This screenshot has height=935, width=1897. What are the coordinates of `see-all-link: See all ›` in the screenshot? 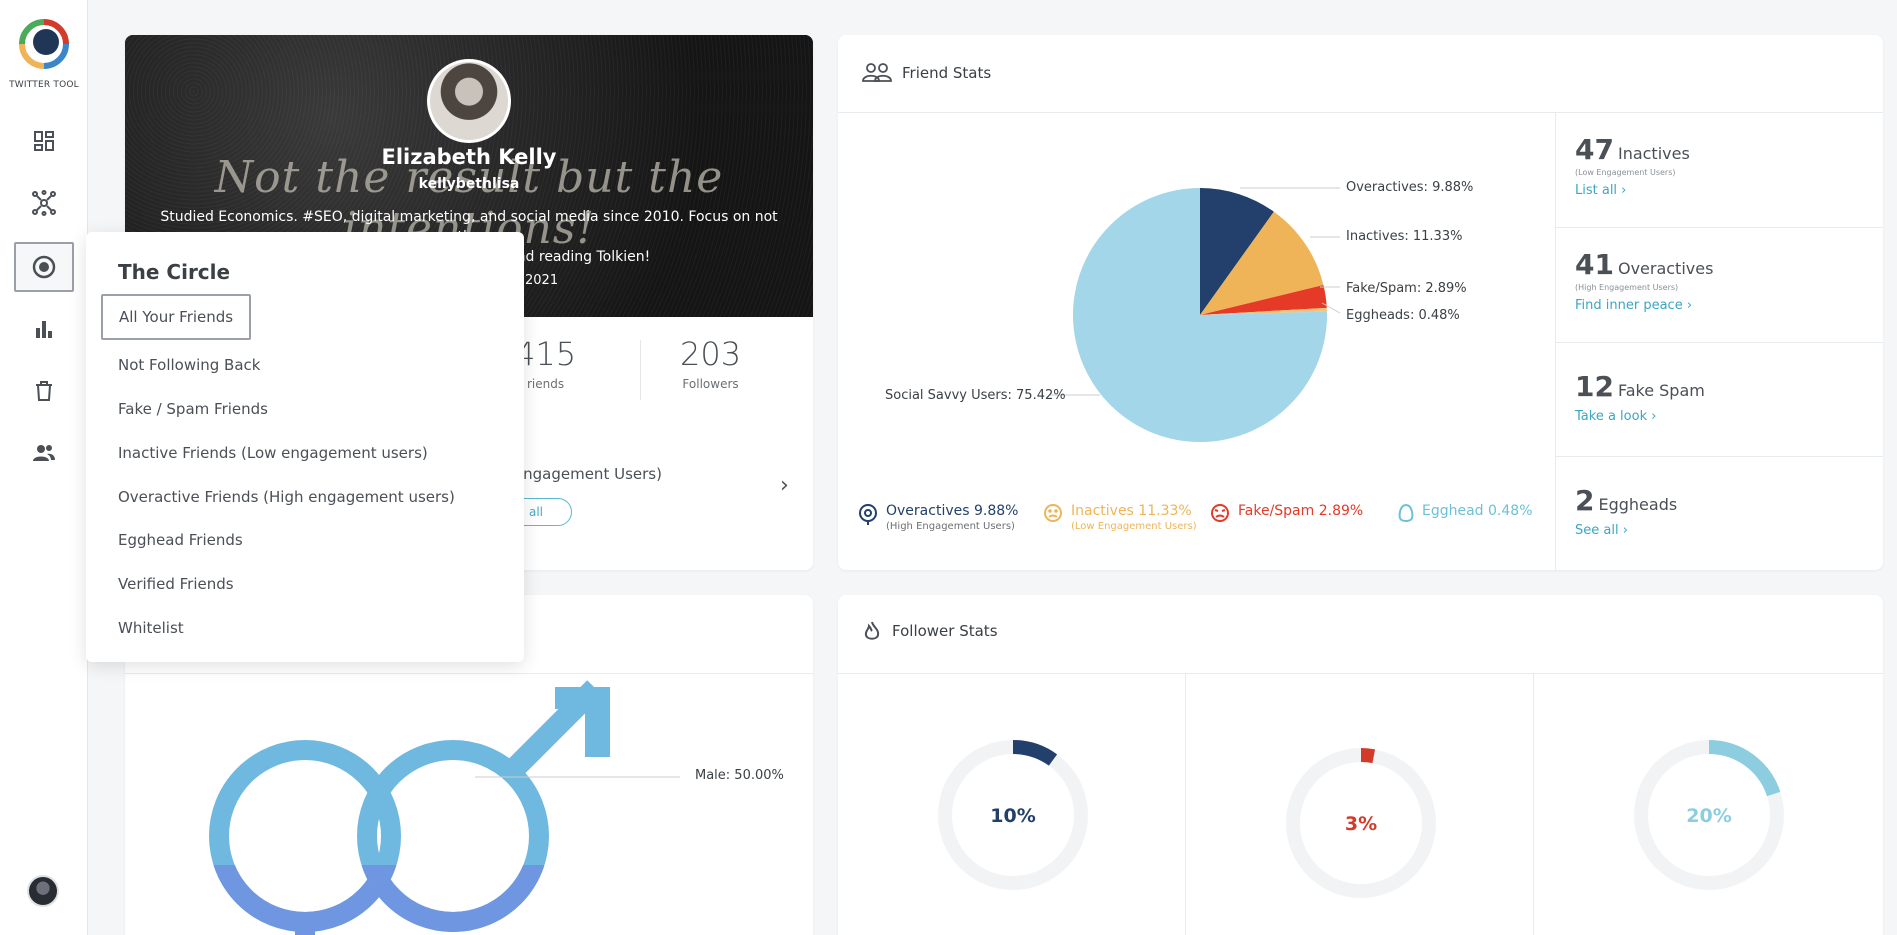 It's located at (1601, 530).